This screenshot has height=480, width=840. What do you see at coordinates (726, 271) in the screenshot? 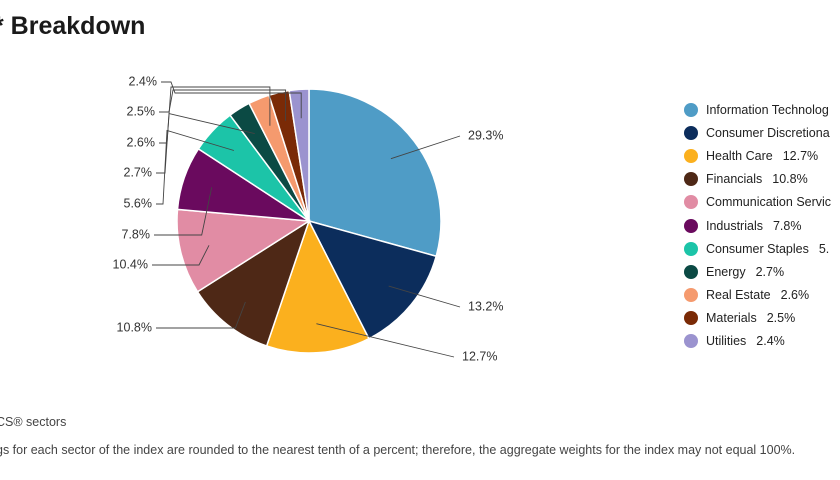
I see `legend-label-7: Energy` at bounding box center [726, 271].